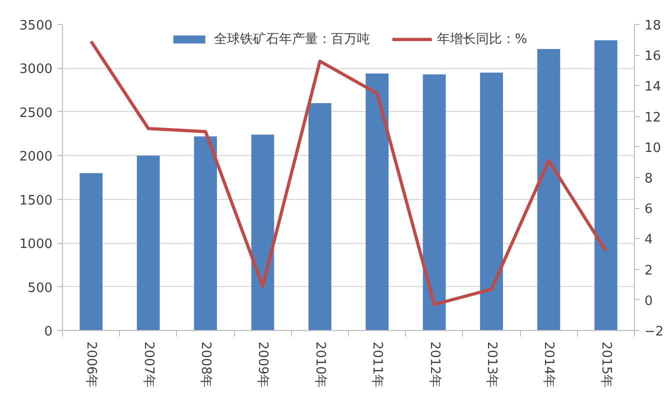 The width and height of the screenshot is (672, 405). I want to click on y2-tick-label: 4, so click(648, 240).